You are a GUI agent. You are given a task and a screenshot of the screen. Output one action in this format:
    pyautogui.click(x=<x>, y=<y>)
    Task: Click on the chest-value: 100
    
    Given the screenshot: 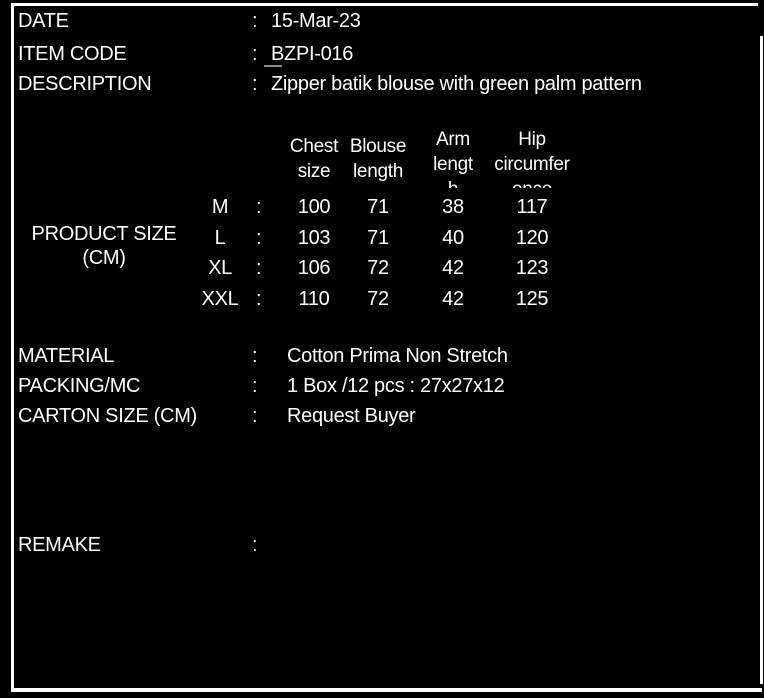 What is the action you would take?
    pyautogui.click(x=314, y=207)
    